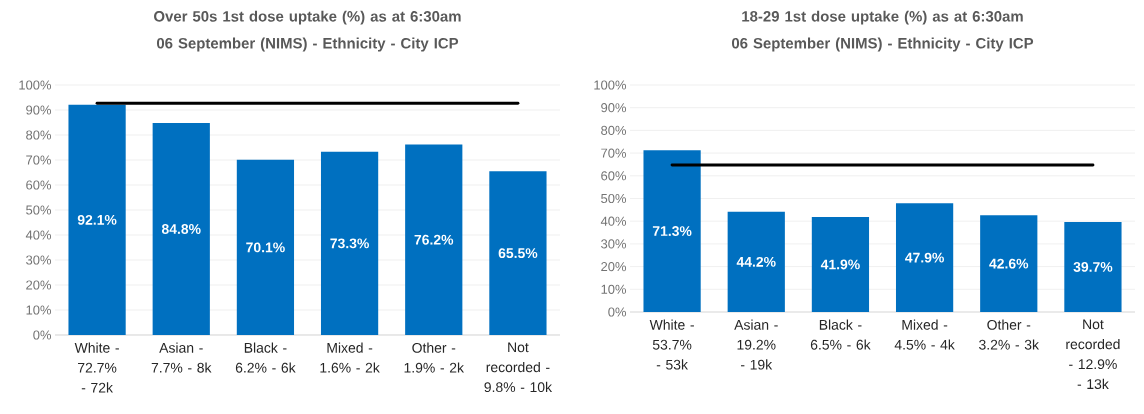 The width and height of the screenshot is (1144, 414). I want to click on x-tick-label: Asian - 7.7% - 8k, so click(181, 357).